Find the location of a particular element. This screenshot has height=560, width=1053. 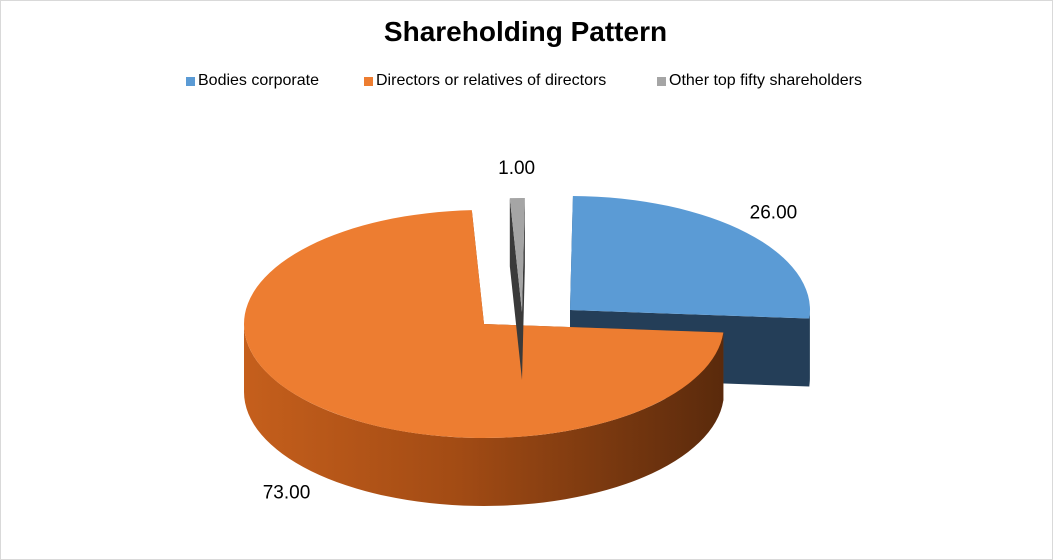

pie-slice-bodies-corporate-side is located at coordinates (809, 348).